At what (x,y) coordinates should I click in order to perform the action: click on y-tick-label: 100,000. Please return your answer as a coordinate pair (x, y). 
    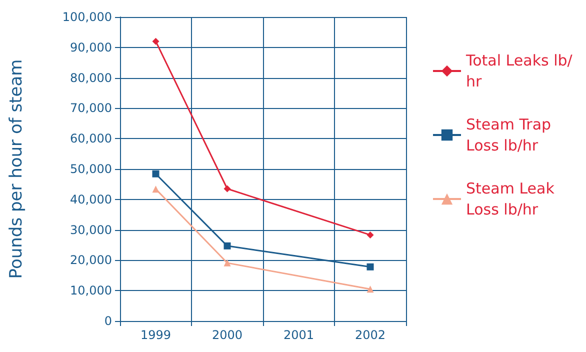
    Looking at the image, I should click on (87, 17).